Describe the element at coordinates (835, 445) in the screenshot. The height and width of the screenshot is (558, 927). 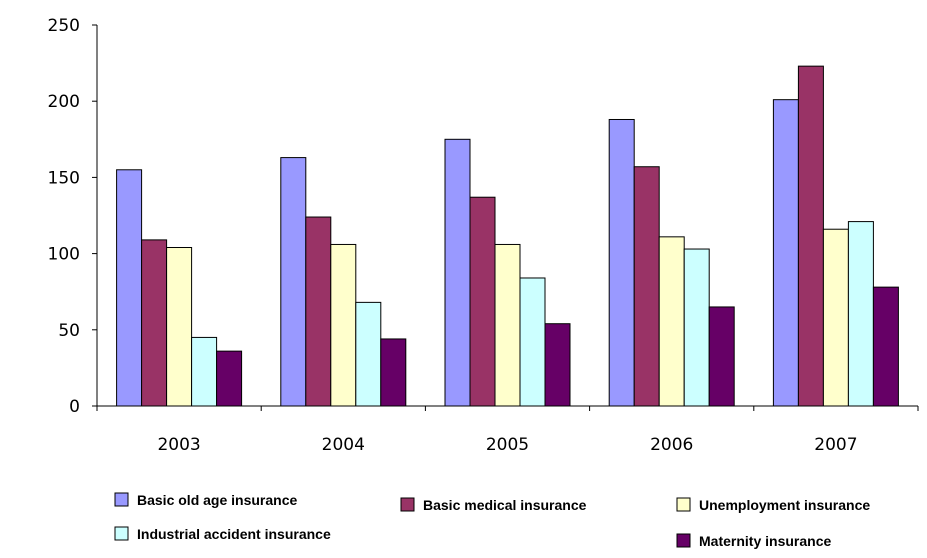
I see `x-tick-label: 2007` at that location.